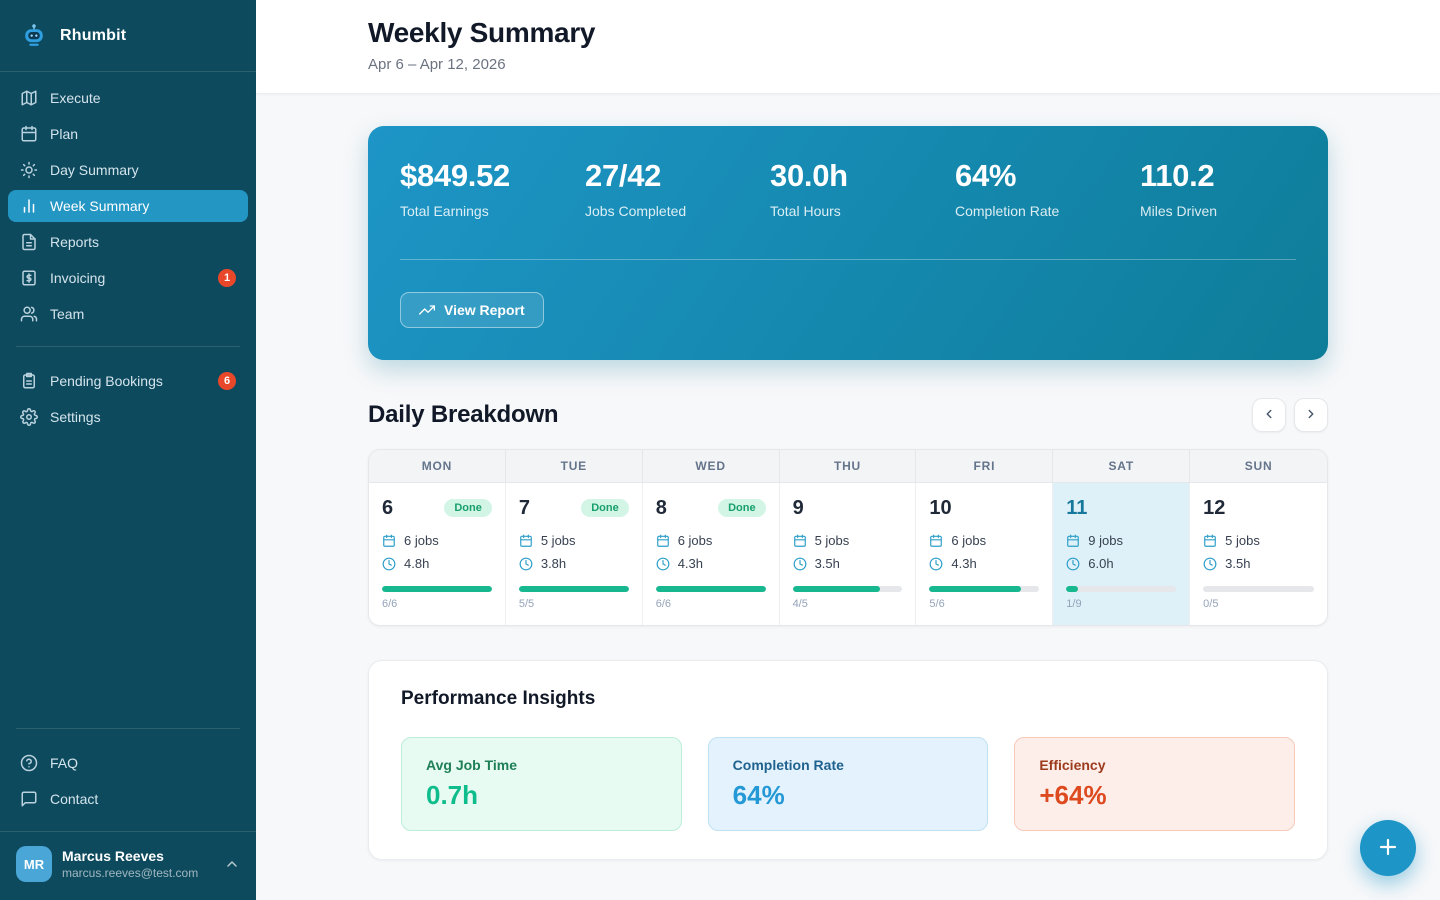 This screenshot has width=1440, height=900. I want to click on sidebar-nav-secondary: Pending Bookings 6 Settings, so click(128, 398).